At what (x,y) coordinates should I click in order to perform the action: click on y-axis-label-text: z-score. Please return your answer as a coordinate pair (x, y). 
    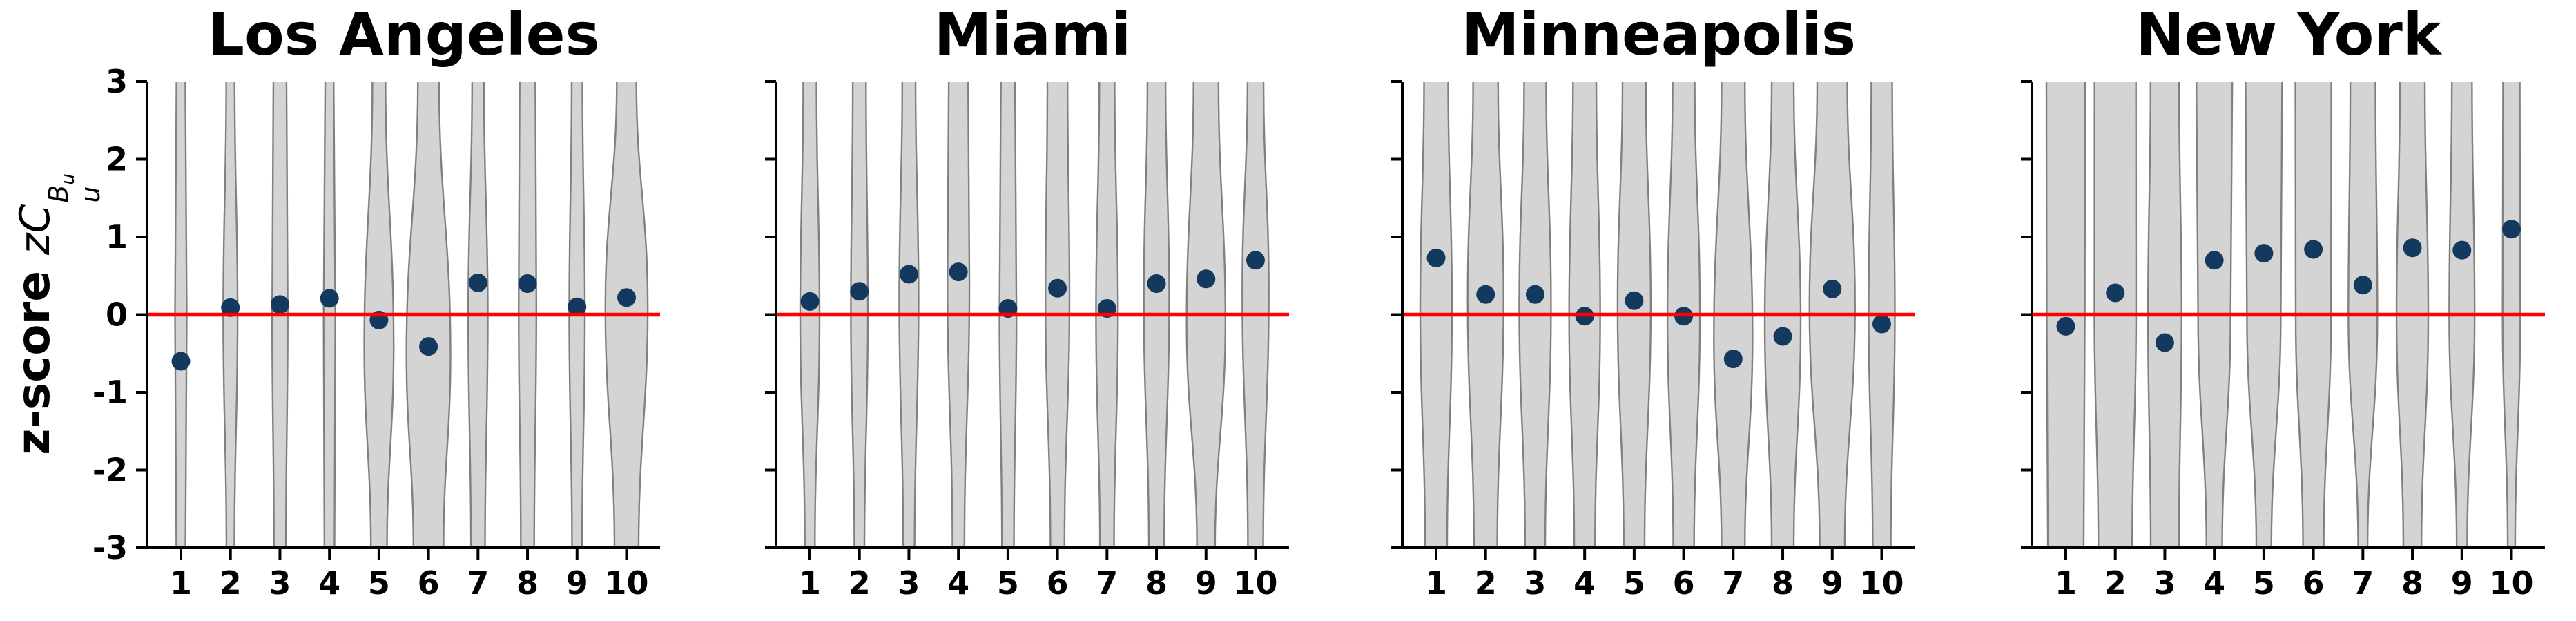
    Looking at the image, I should click on (34, 355).